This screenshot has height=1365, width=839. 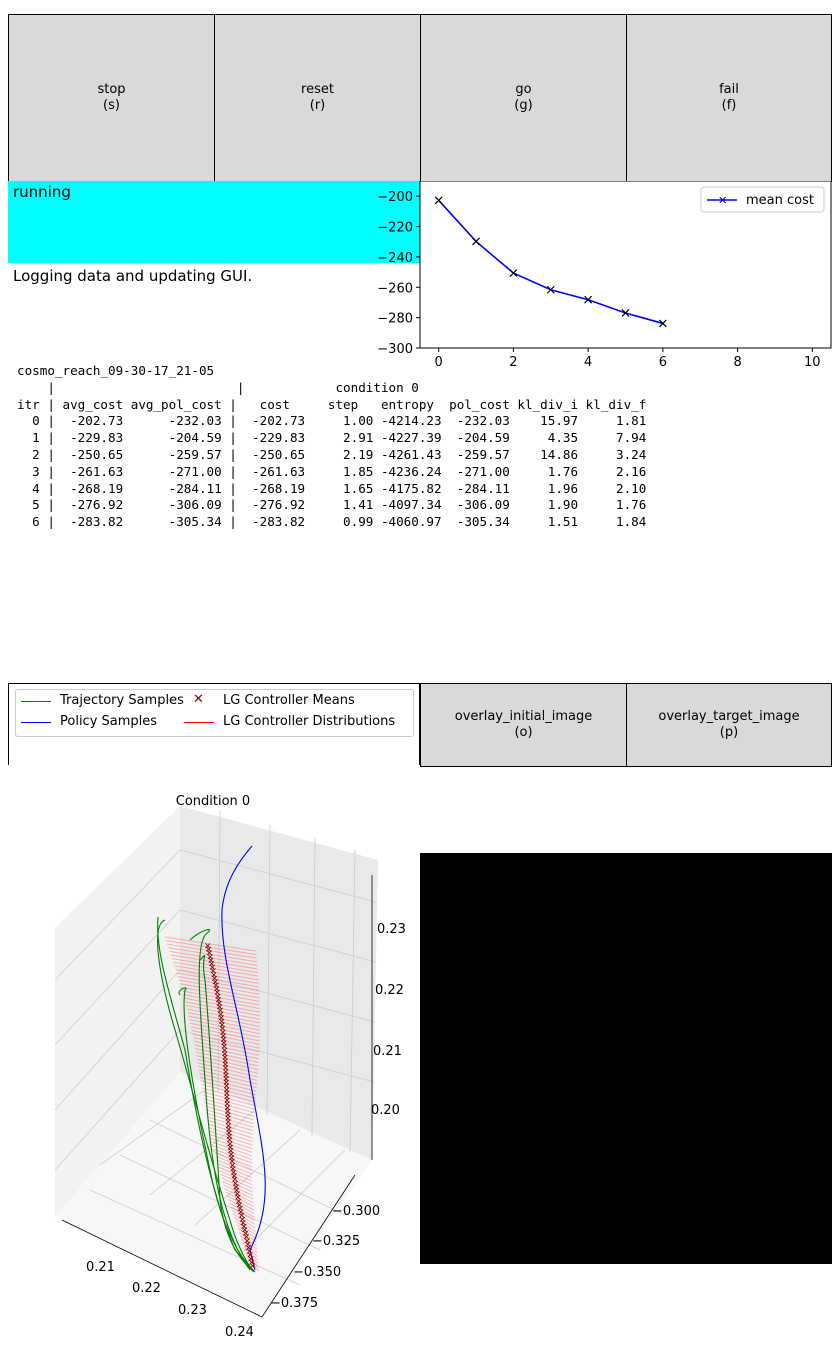 I want to click on svg-text: 0.22, so click(x=389, y=990).